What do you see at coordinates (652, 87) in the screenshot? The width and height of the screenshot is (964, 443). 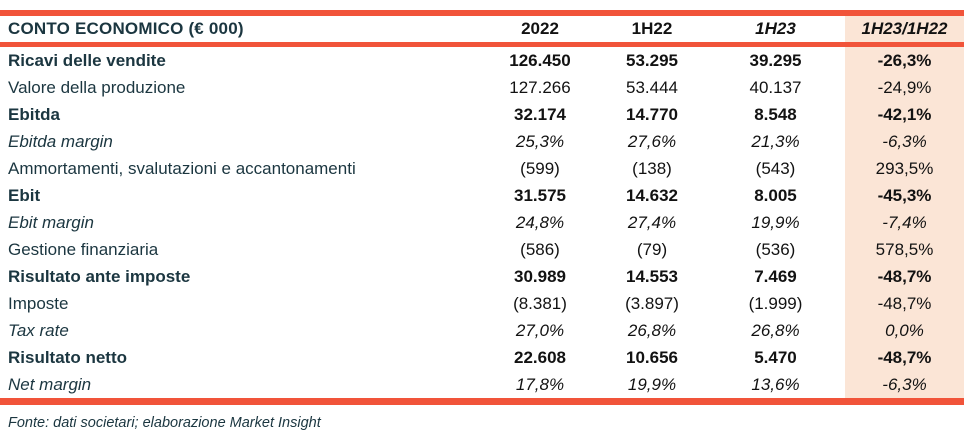 I see `cell-value: 53.444` at bounding box center [652, 87].